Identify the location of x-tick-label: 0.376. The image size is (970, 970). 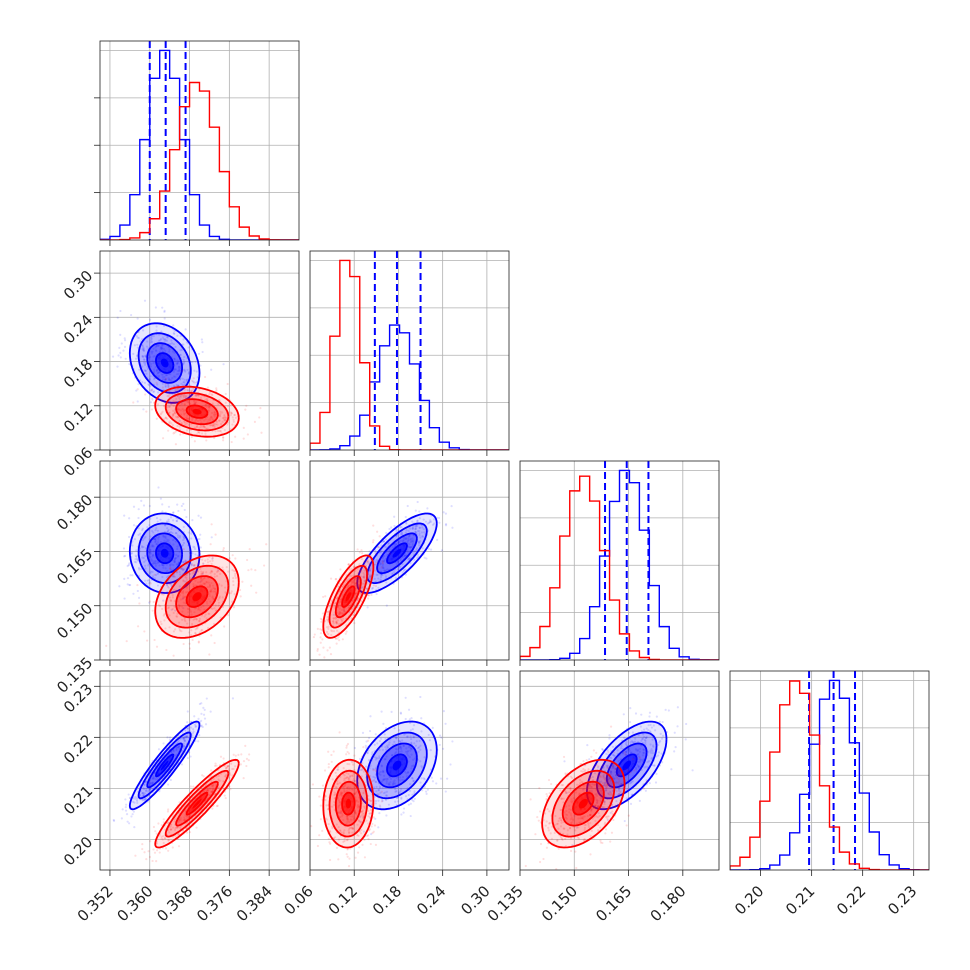
(214, 903).